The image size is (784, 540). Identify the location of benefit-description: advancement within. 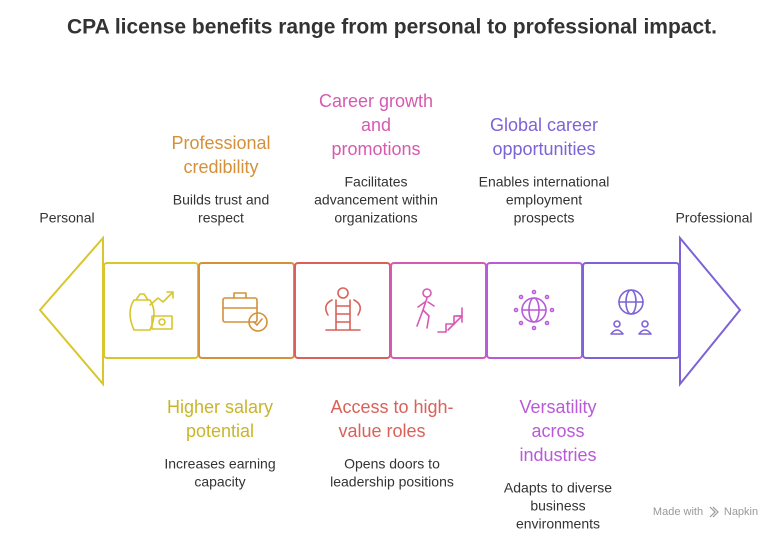
(376, 200).